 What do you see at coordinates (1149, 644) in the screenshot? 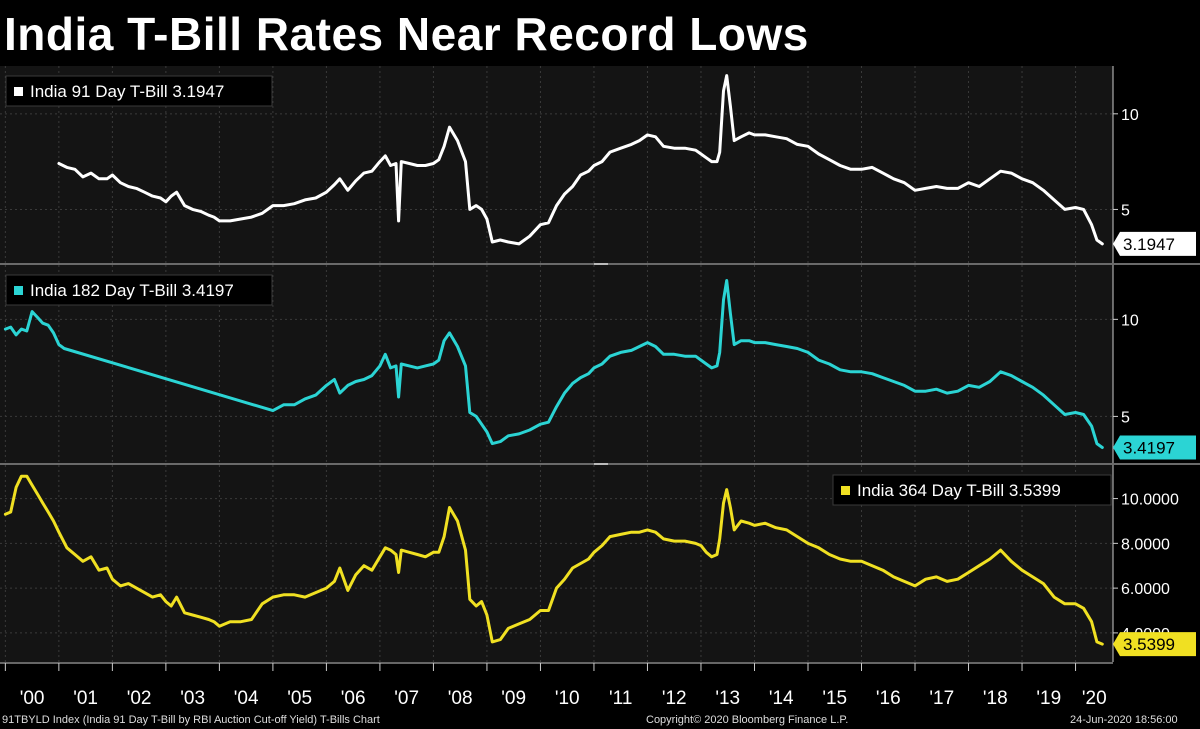
I see `last-value-label: 3.5399` at bounding box center [1149, 644].